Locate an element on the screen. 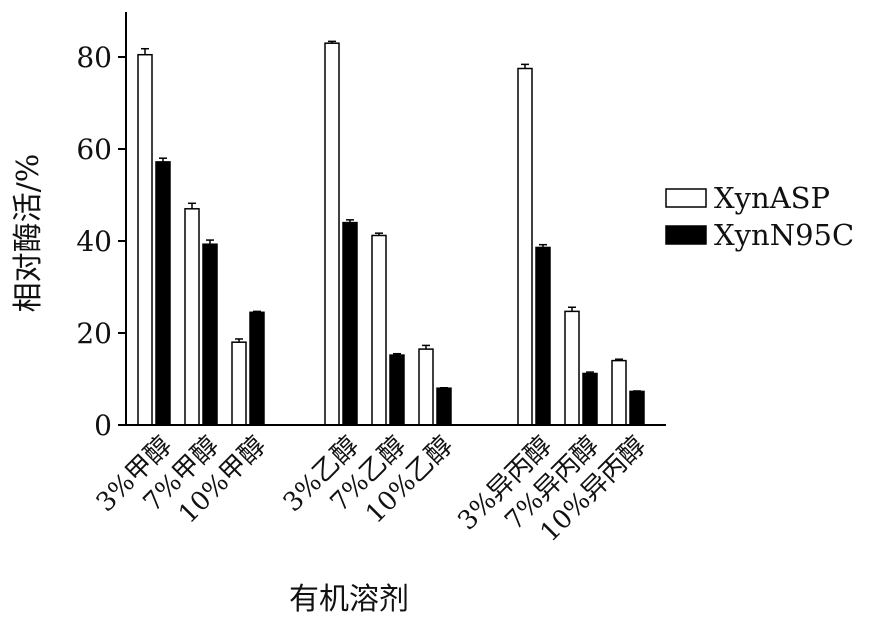 Image resolution: width=879 pixels, height=640 pixels. y-axis-label: 相对酶活/% is located at coordinates (28, 233).